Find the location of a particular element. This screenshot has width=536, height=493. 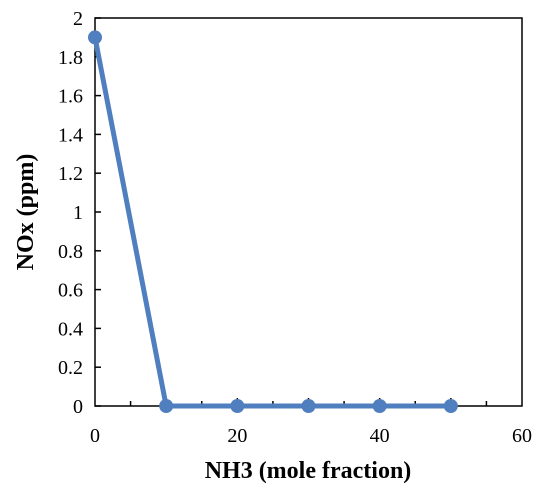

x-tick-label: 60 is located at coordinates (522, 436).